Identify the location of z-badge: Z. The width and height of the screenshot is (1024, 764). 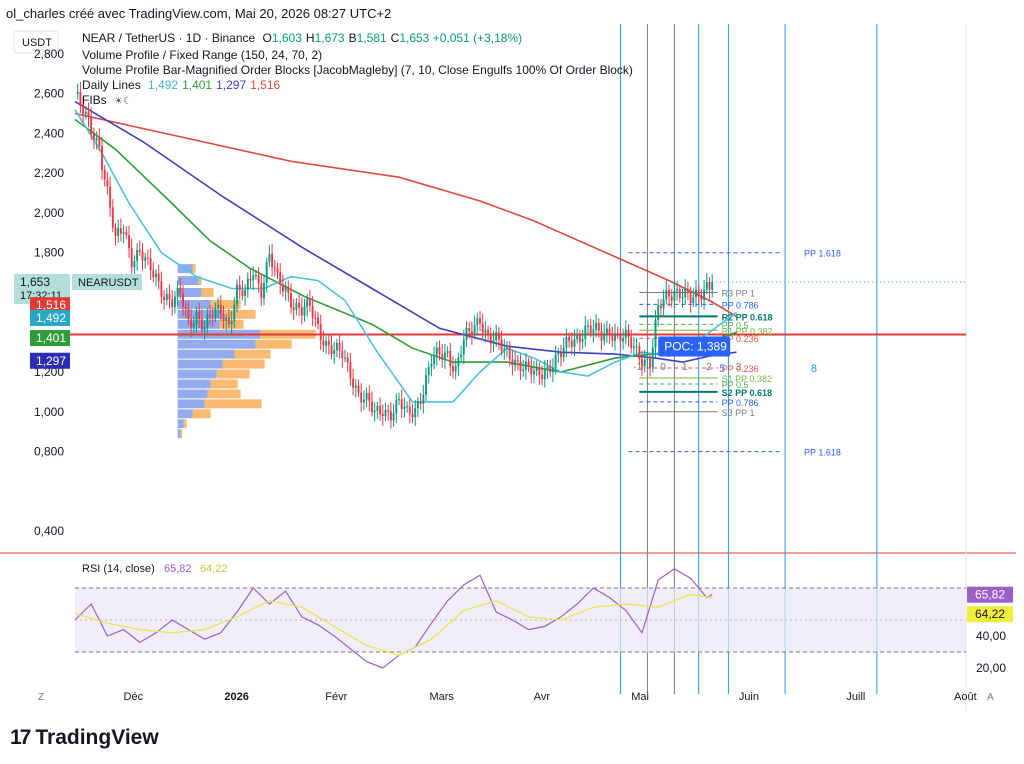
(41, 697).